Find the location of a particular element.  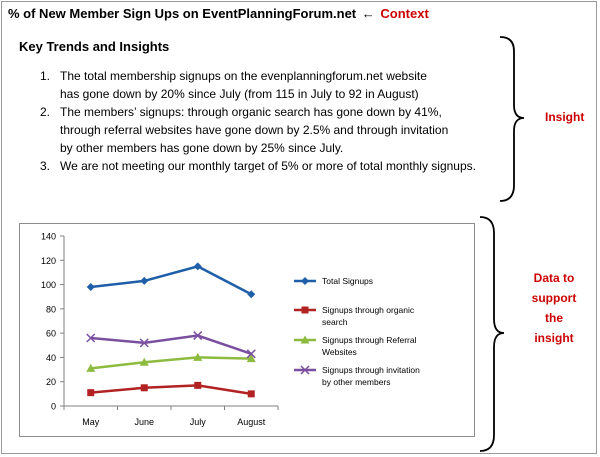

data-support-line: Data to is located at coordinates (554, 278).